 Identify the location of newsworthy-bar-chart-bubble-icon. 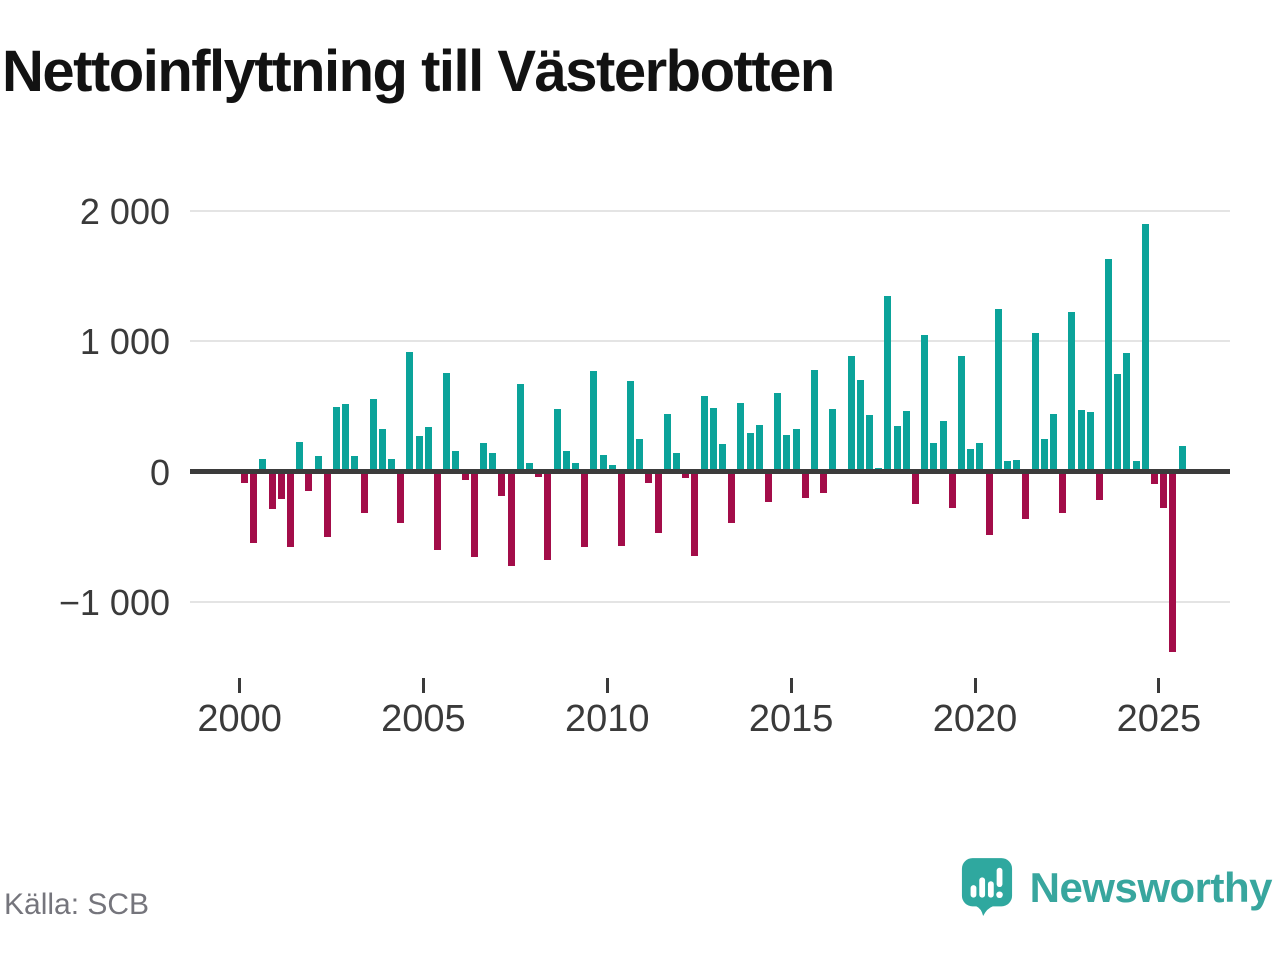
(987, 888).